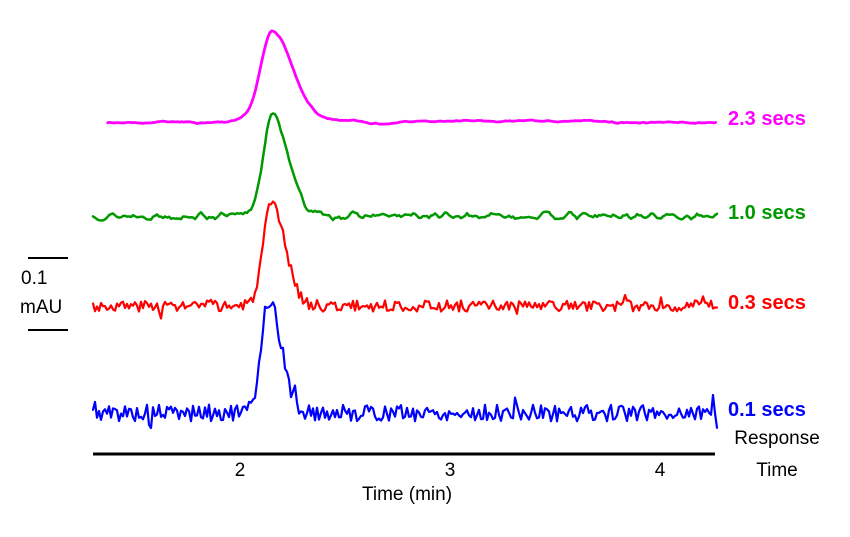  Describe the element at coordinates (407, 494) in the screenshot. I see `x-axis-label: Time (min)` at that location.